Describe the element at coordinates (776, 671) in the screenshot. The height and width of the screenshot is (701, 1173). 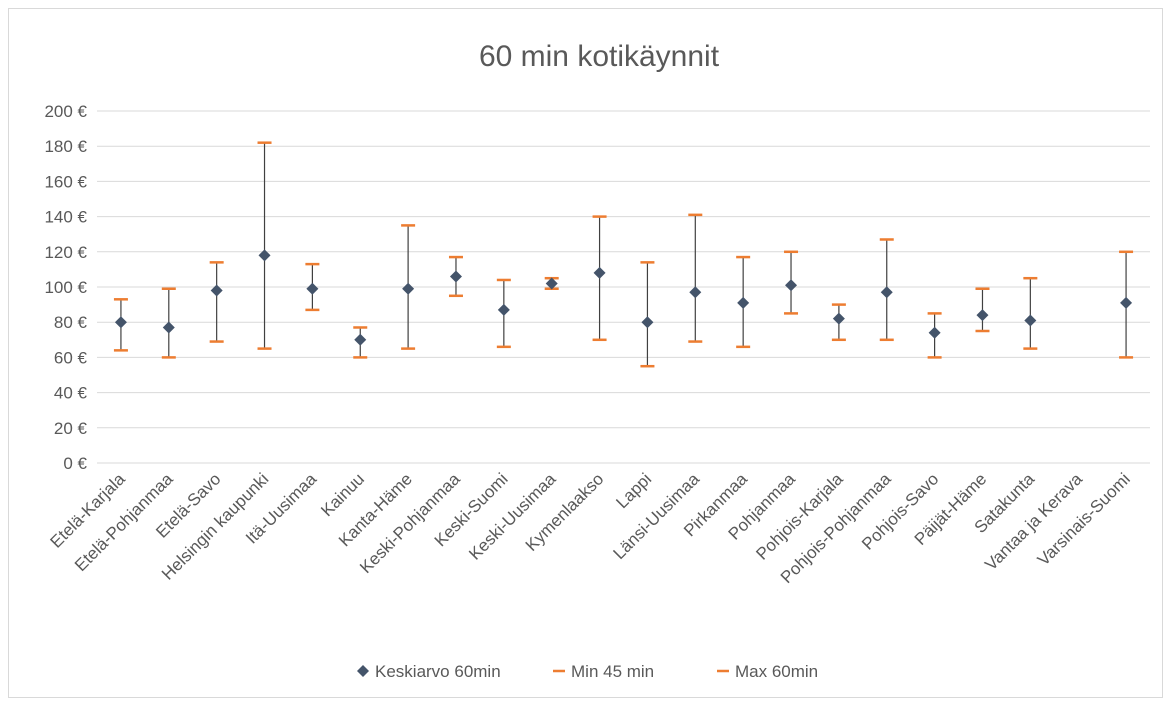
I see `legend-label: Max 60min` at that location.